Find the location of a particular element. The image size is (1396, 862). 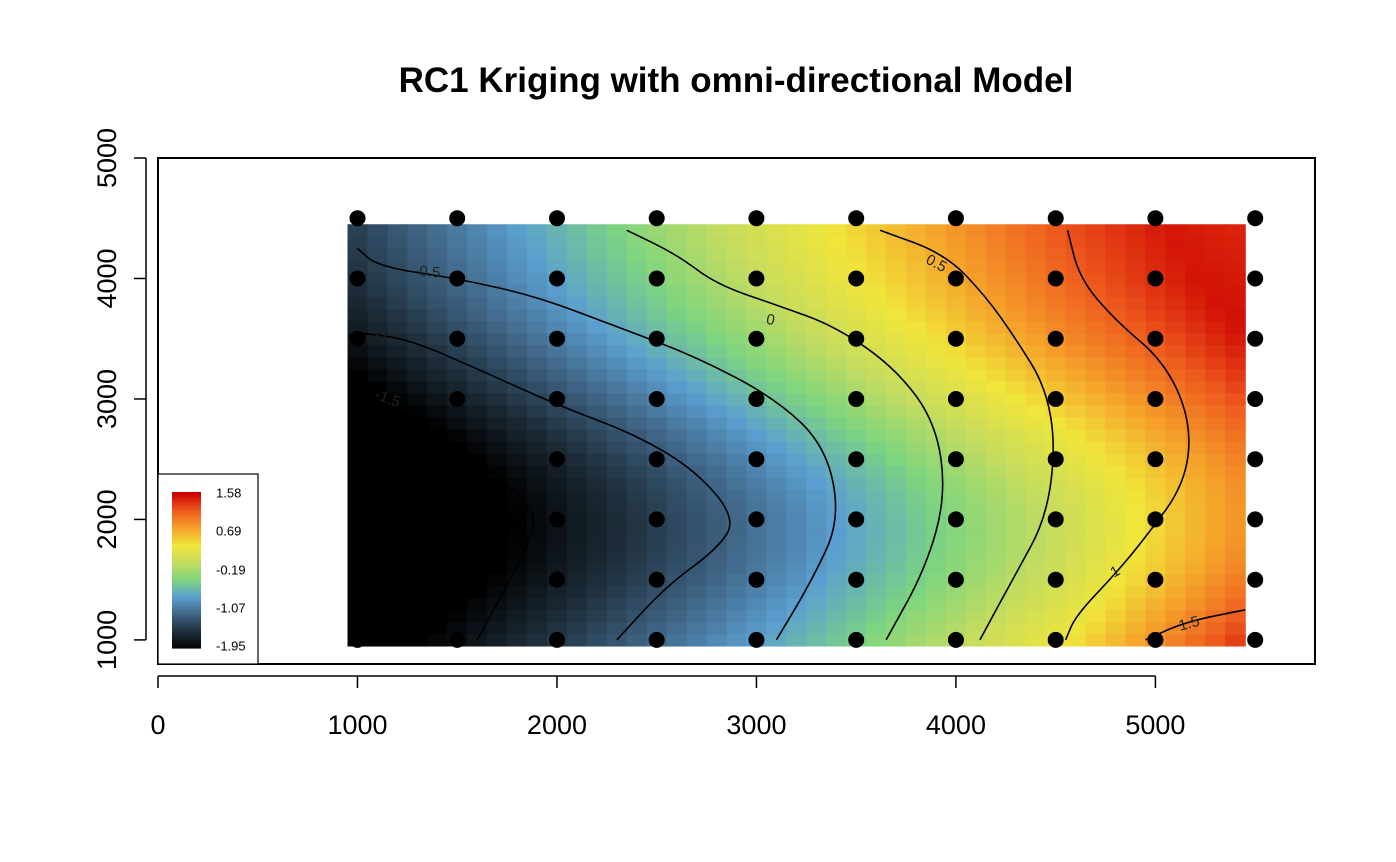

contour-label: -1 is located at coordinates (381, 334).